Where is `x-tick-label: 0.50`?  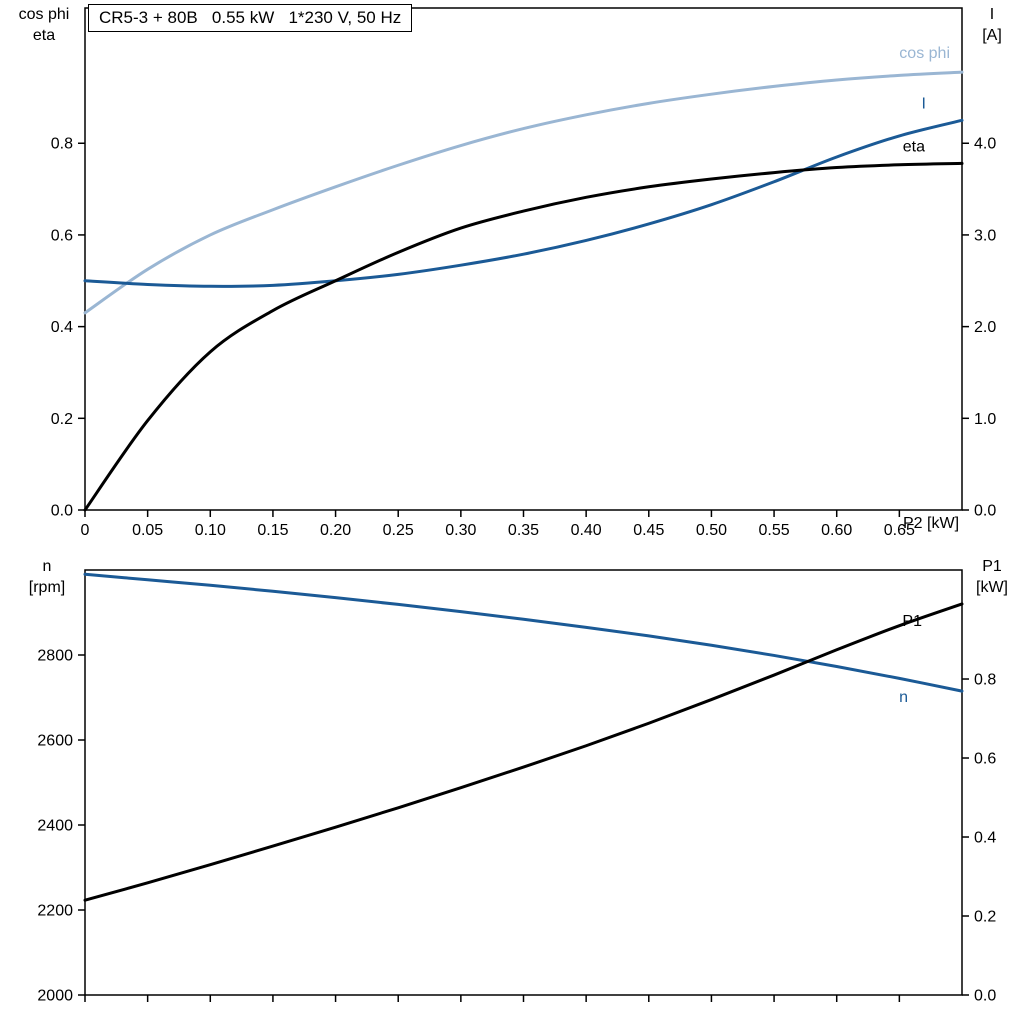 x-tick-label: 0.50 is located at coordinates (711, 530).